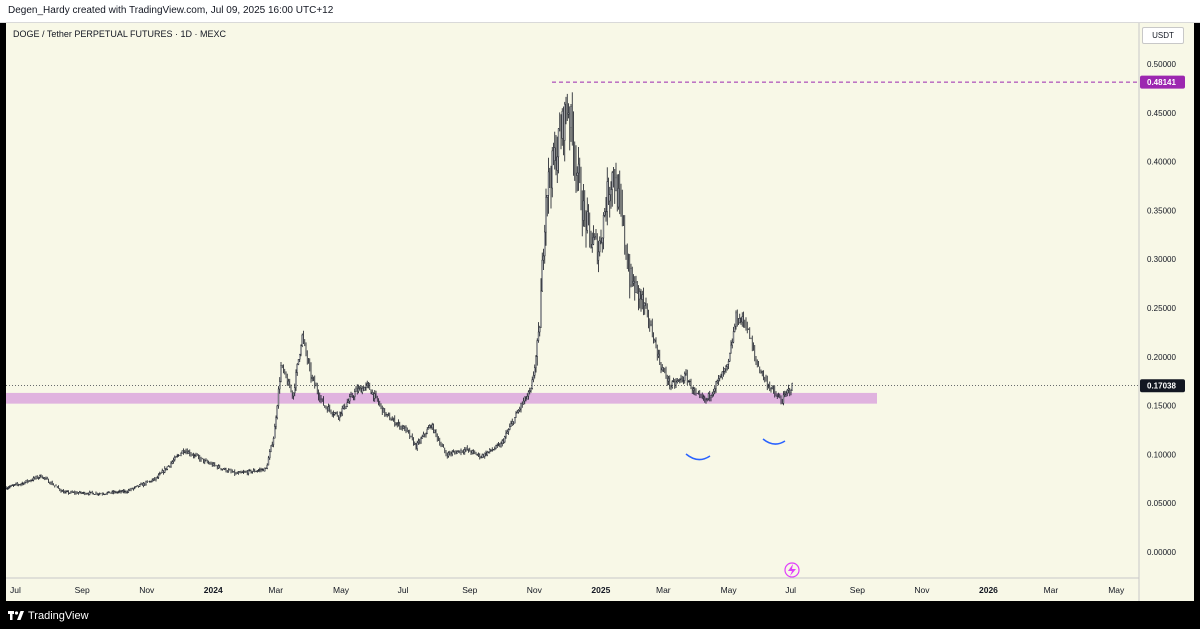 Image resolution: width=1200 pixels, height=629 pixels. What do you see at coordinates (857, 590) in the screenshot?
I see `time-tick-label: Sep` at bounding box center [857, 590].